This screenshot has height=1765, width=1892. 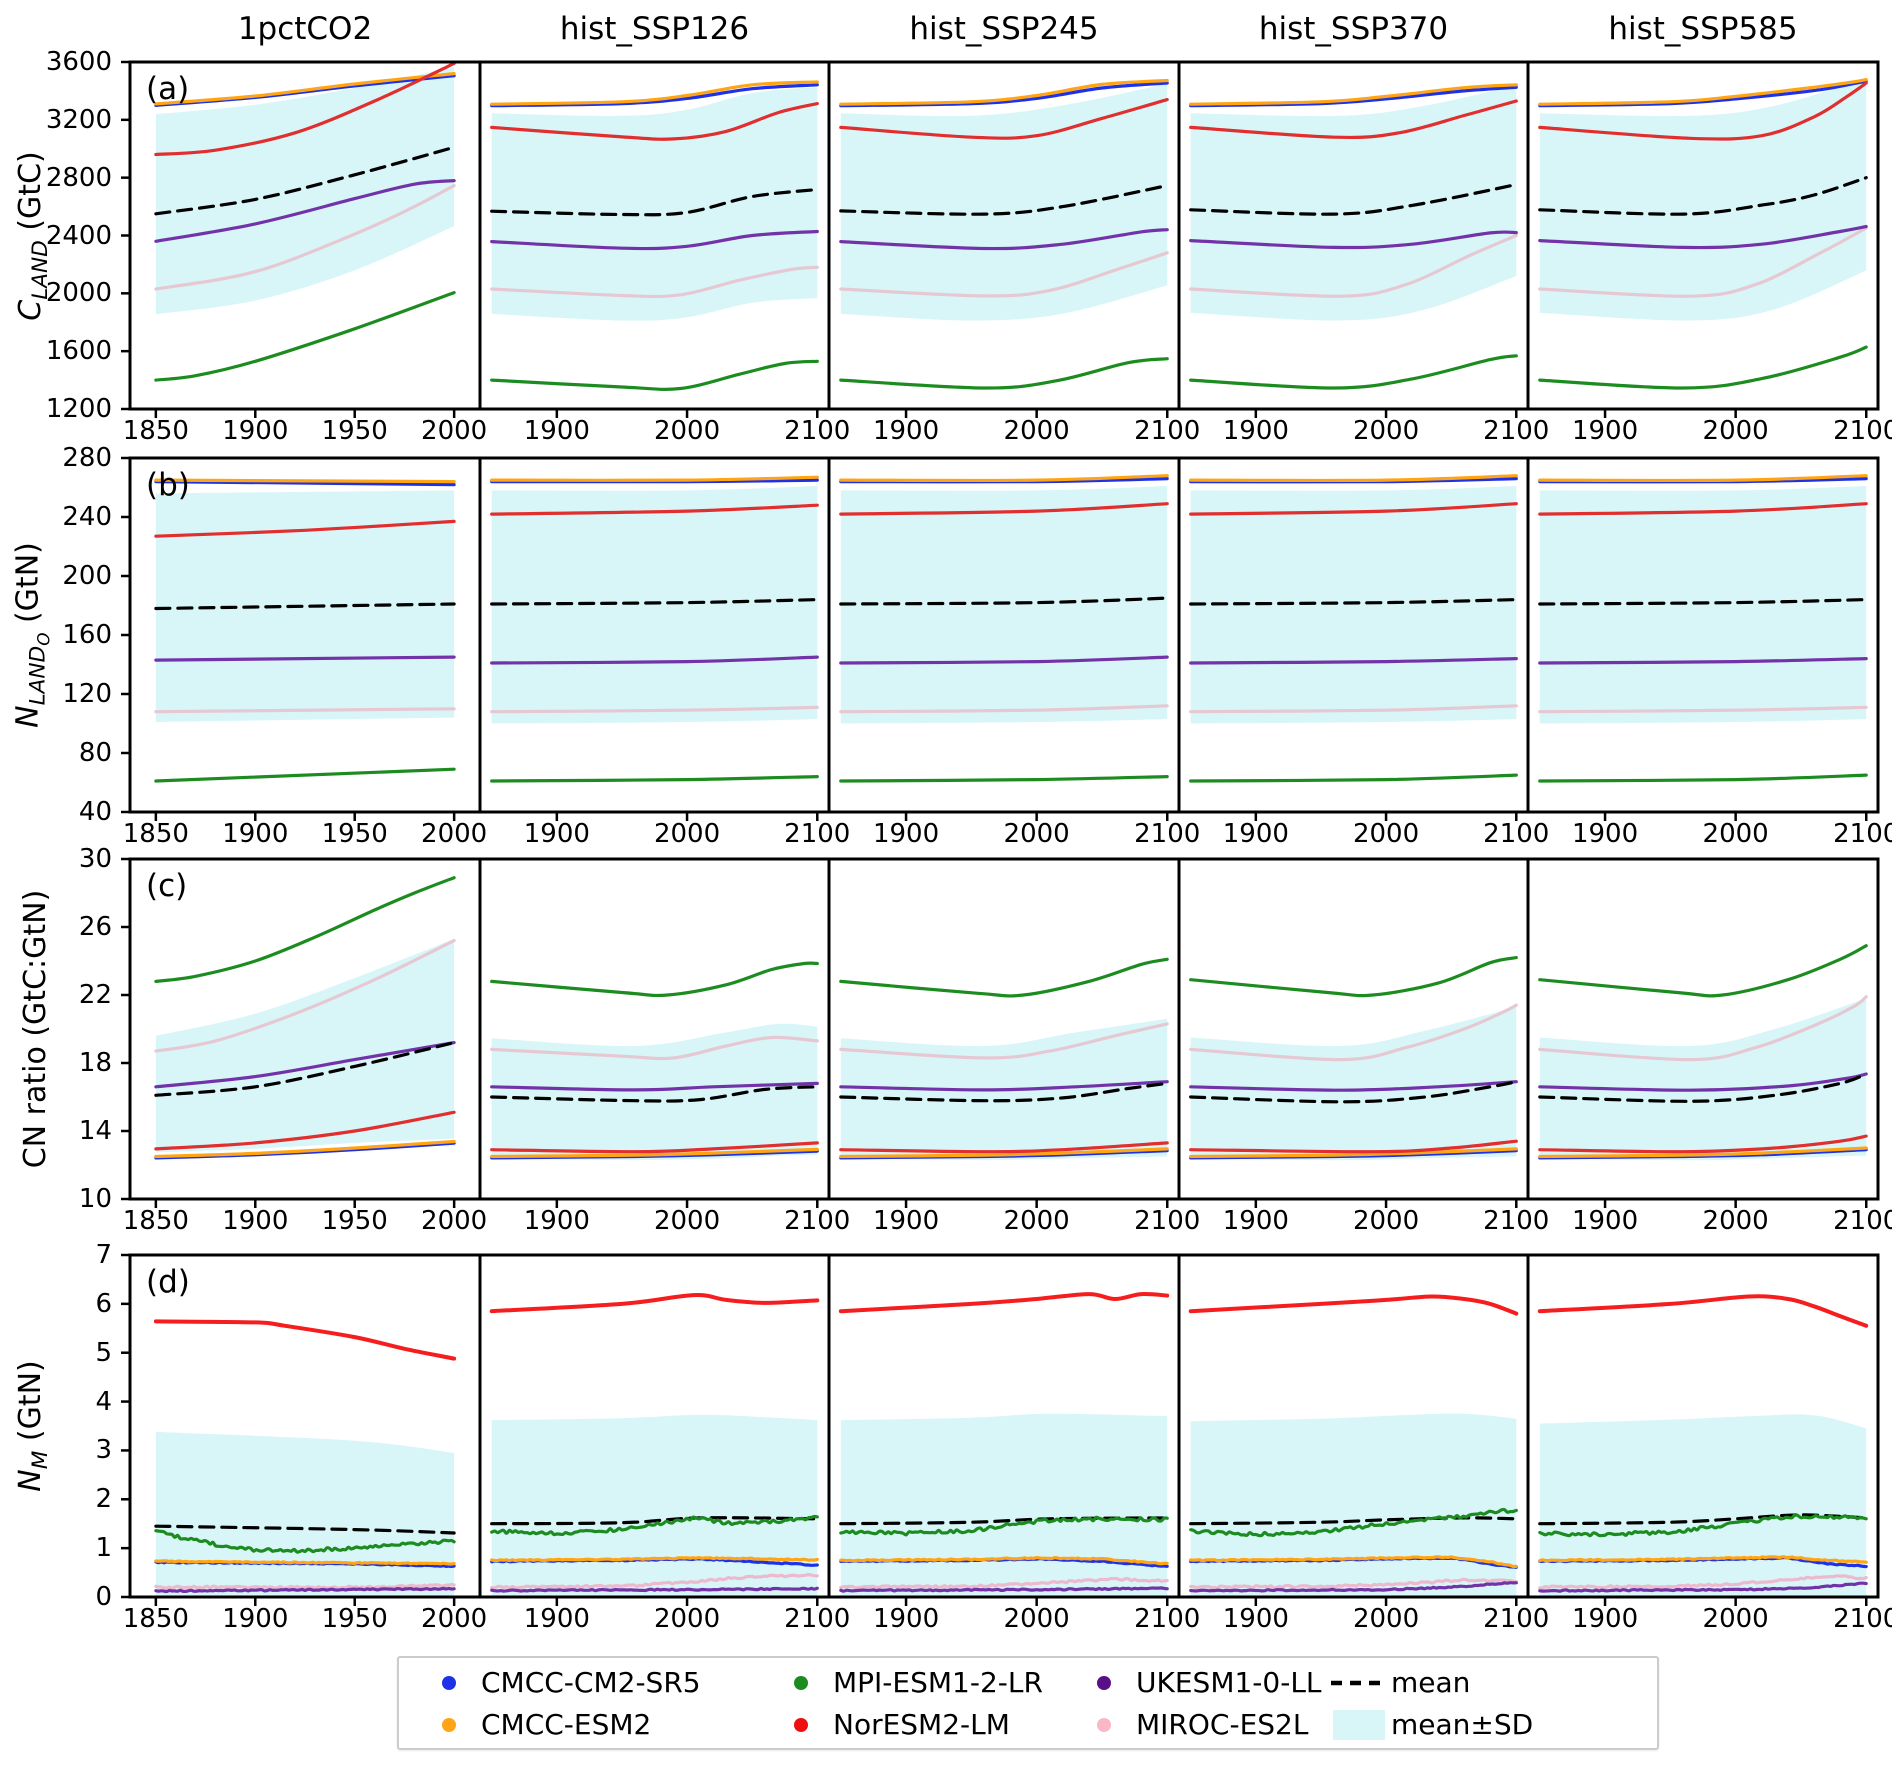 I want to click on chart-panel-b-1pctCO2, so click(x=301, y=638).